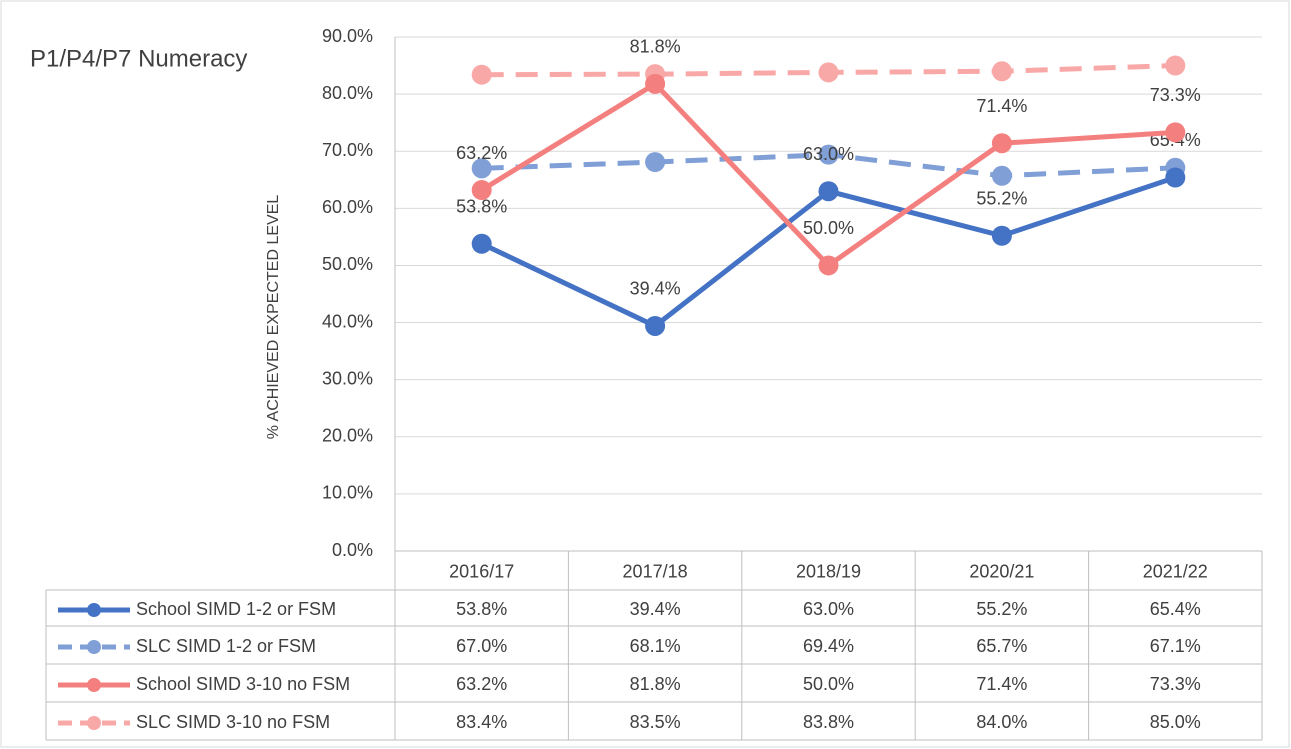  What do you see at coordinates (236, 609) in the screenshot?
I see `legend-label: School SIMD 1-2 or FSM` at bounding box center [236, 609].